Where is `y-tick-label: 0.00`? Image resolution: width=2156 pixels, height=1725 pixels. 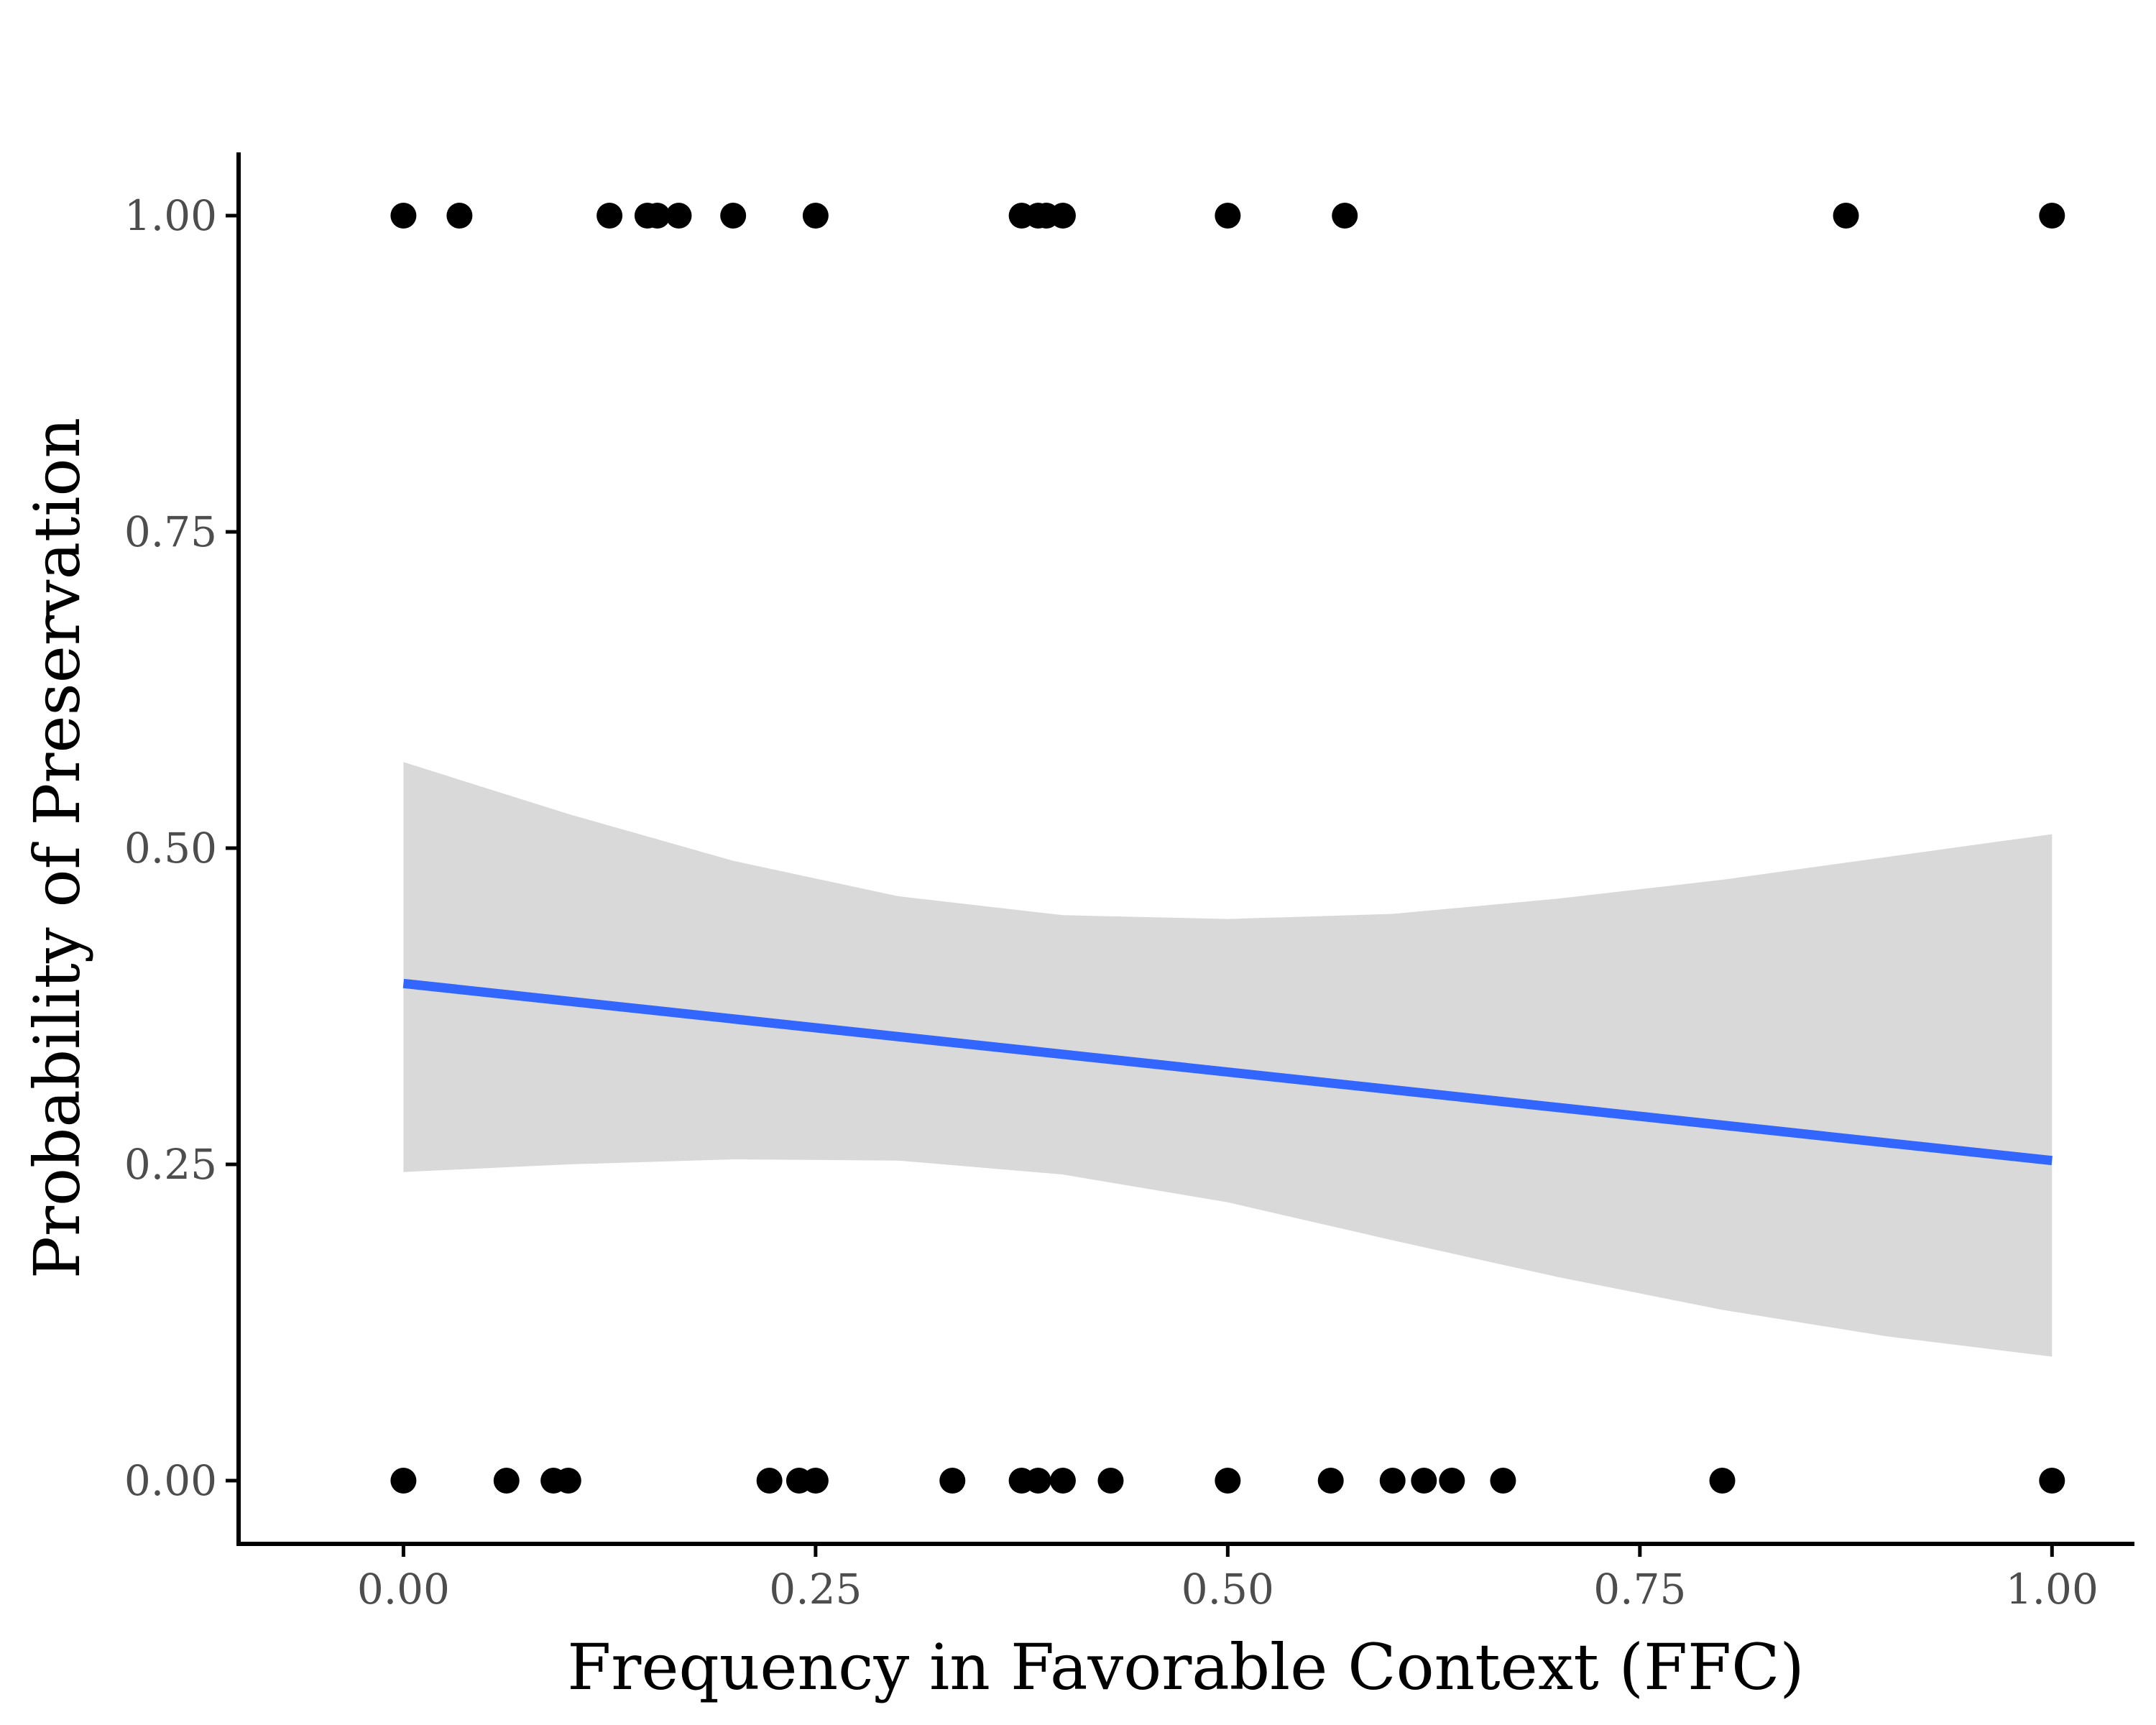 y-tick-label: 0.00 is located at coordinates (170, 1480).